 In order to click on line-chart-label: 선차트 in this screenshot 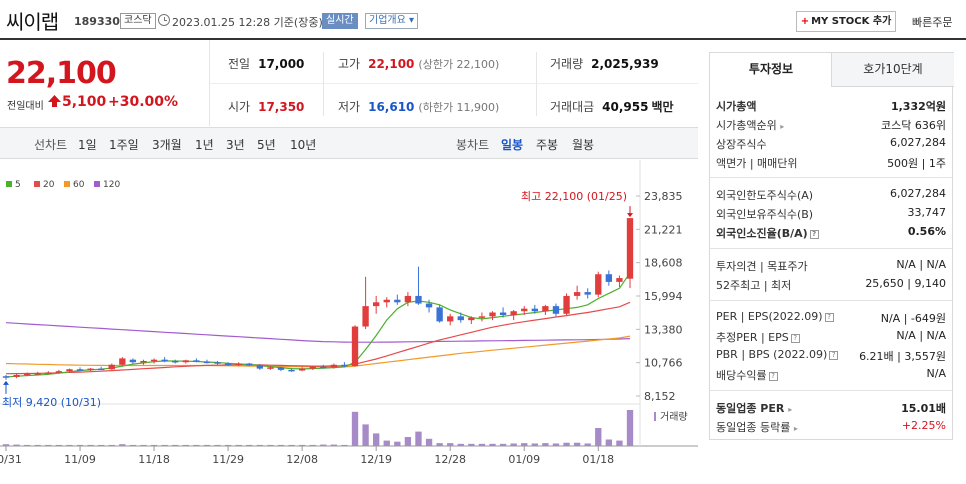, I will do `click(51, 145)`.